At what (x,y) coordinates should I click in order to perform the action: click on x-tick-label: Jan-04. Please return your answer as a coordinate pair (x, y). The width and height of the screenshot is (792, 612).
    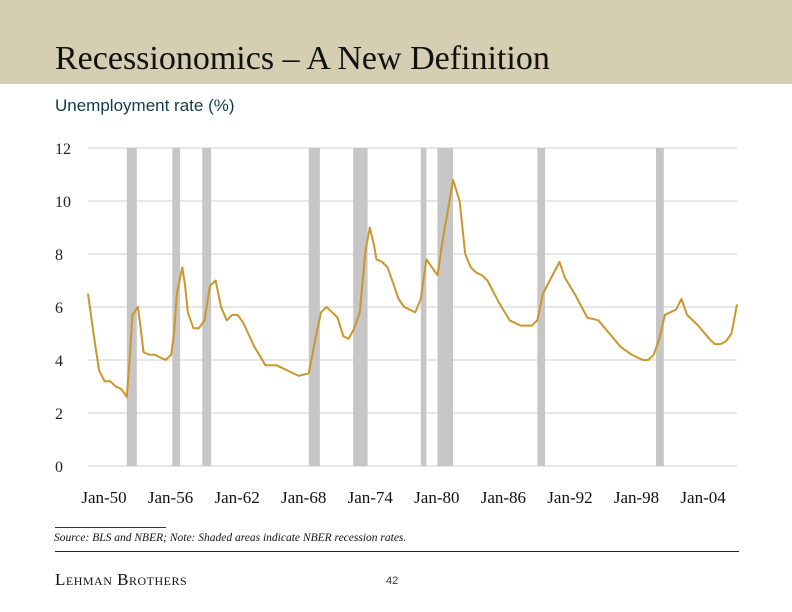
    Looking at the image, I should click on (703, 497).